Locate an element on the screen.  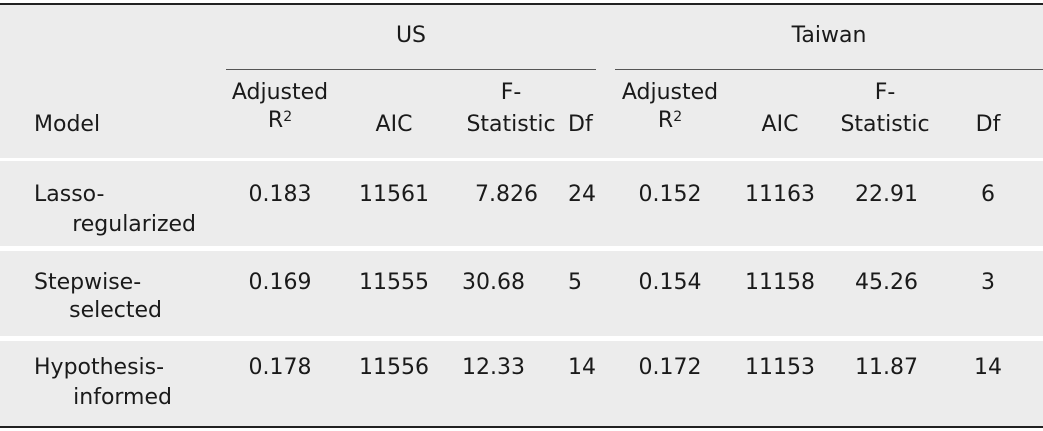
column-header-taiwan-f-line1: F- is located at coordinates (885, 92).